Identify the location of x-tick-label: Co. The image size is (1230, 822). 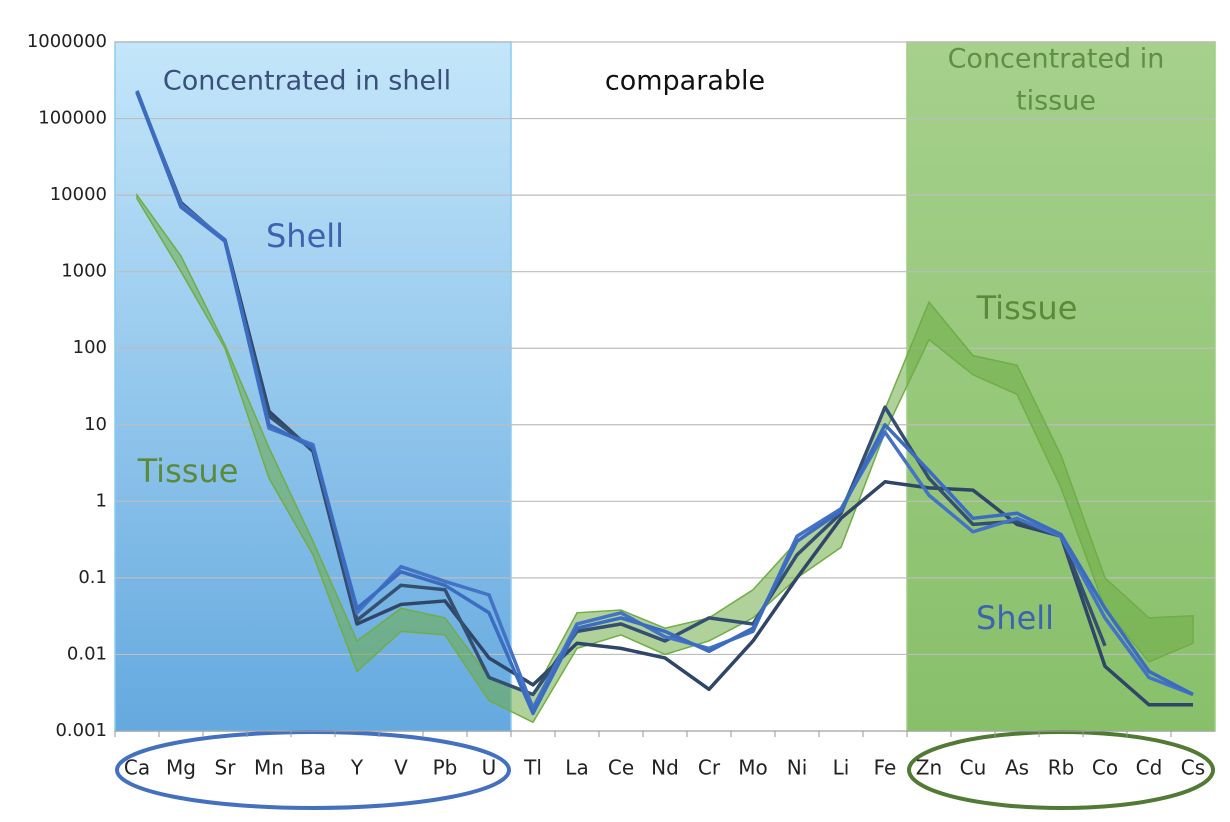
(1105, 768).